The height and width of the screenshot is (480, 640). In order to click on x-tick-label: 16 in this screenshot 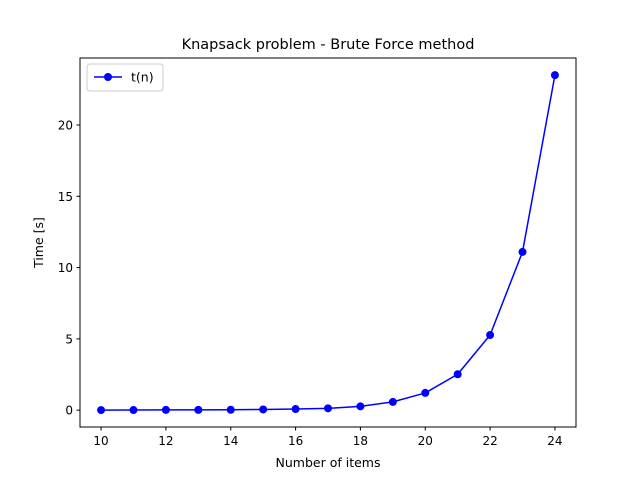, I will do `click(295, 441)`.